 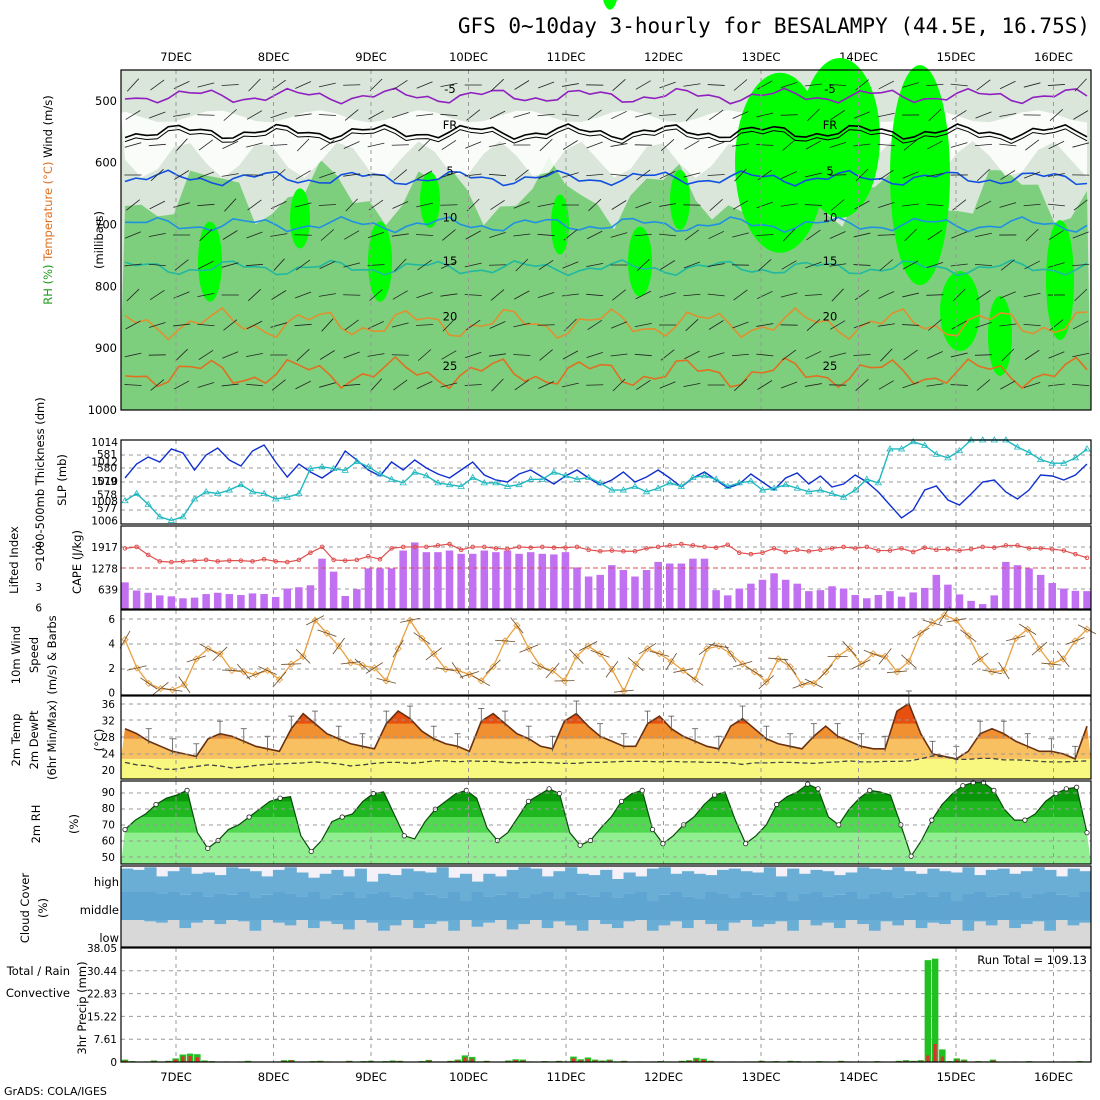 I want to click on lifted-index-point, so click(x=310, y=553).